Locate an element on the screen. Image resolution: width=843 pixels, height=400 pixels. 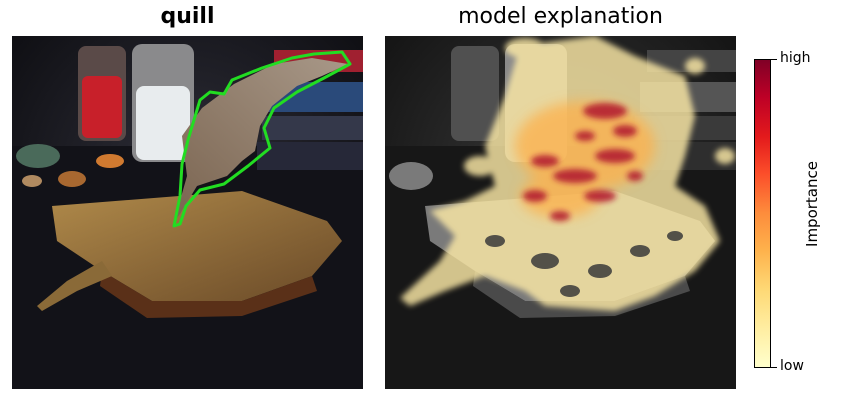
colorbar-low-label: low is located at coordinates (792, 366).